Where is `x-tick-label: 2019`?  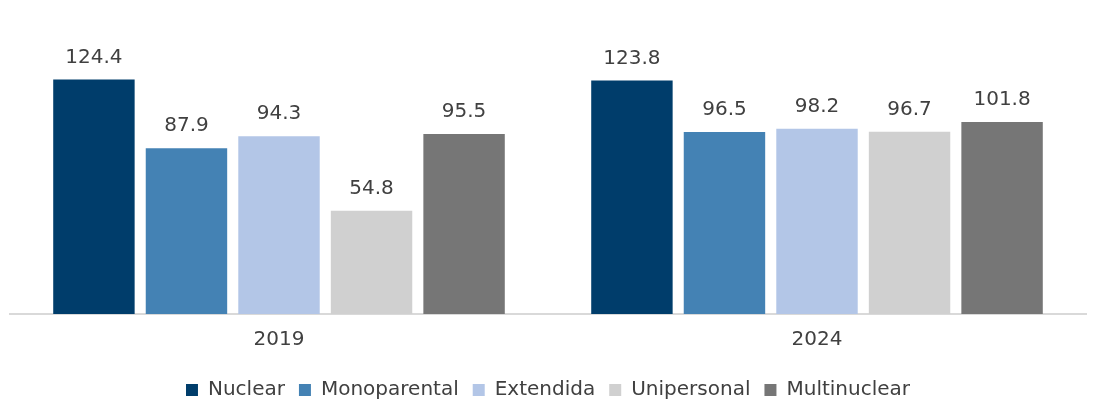
x-tick-label: 2019 is located at coordinates (279, 338).